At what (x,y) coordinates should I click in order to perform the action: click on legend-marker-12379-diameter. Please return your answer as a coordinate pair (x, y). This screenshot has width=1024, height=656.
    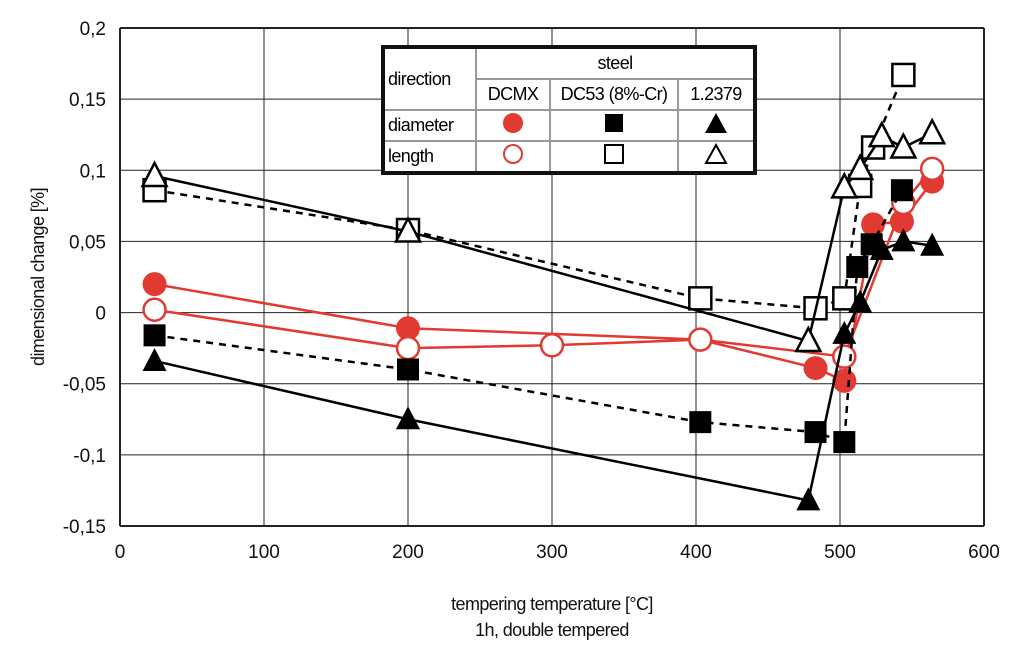
    Looking at the image, I should click on (716, 125).